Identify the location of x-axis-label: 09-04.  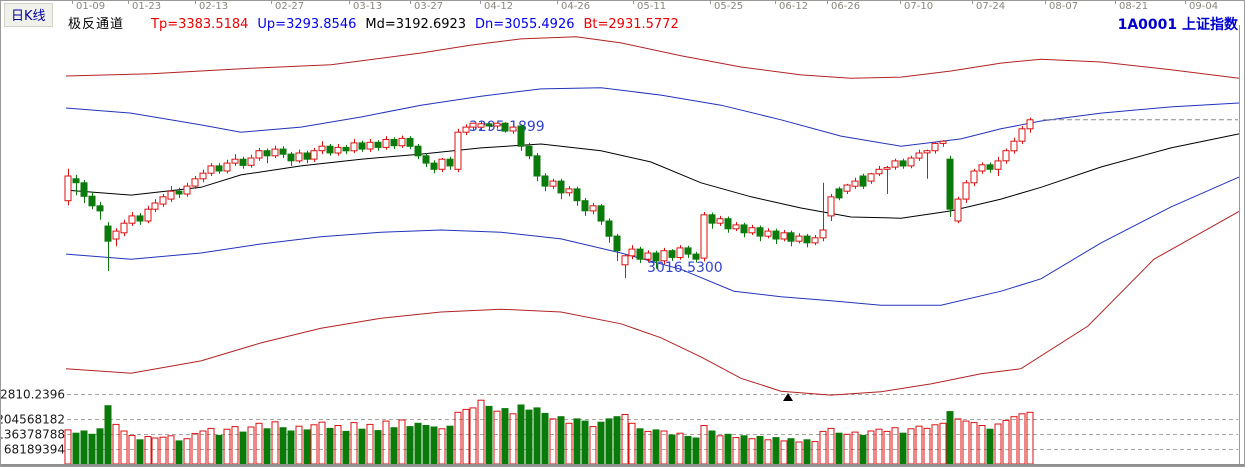
(1204, 6).